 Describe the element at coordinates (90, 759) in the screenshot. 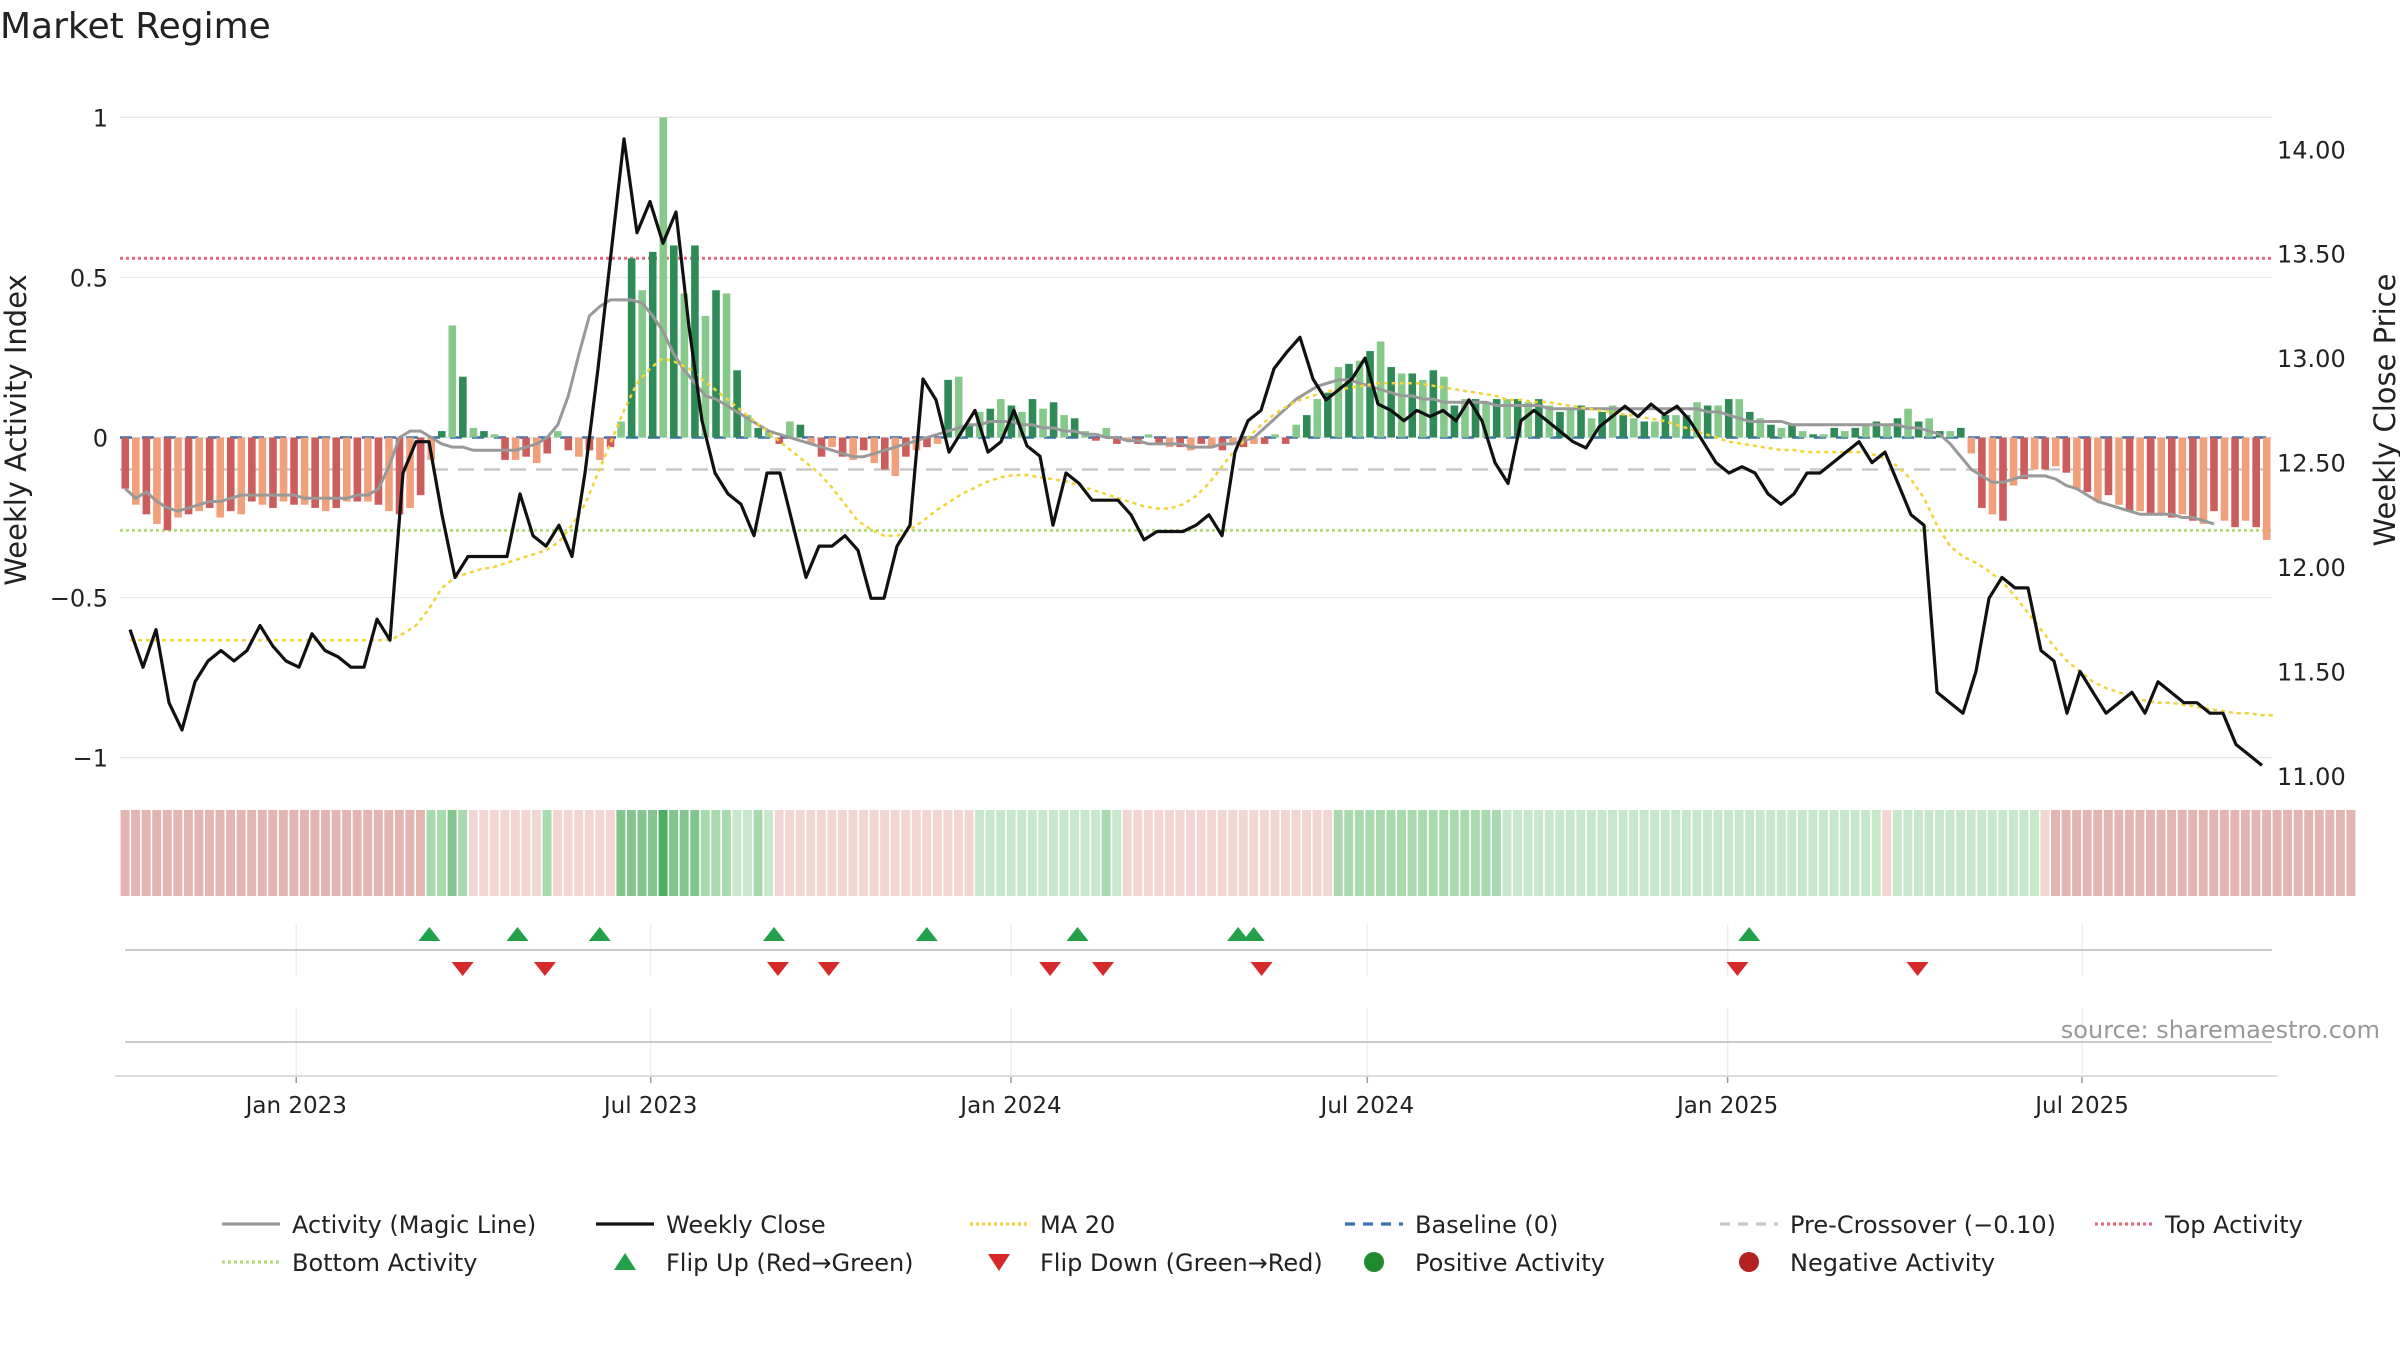

I see `y-tick-left: −1` at that location.